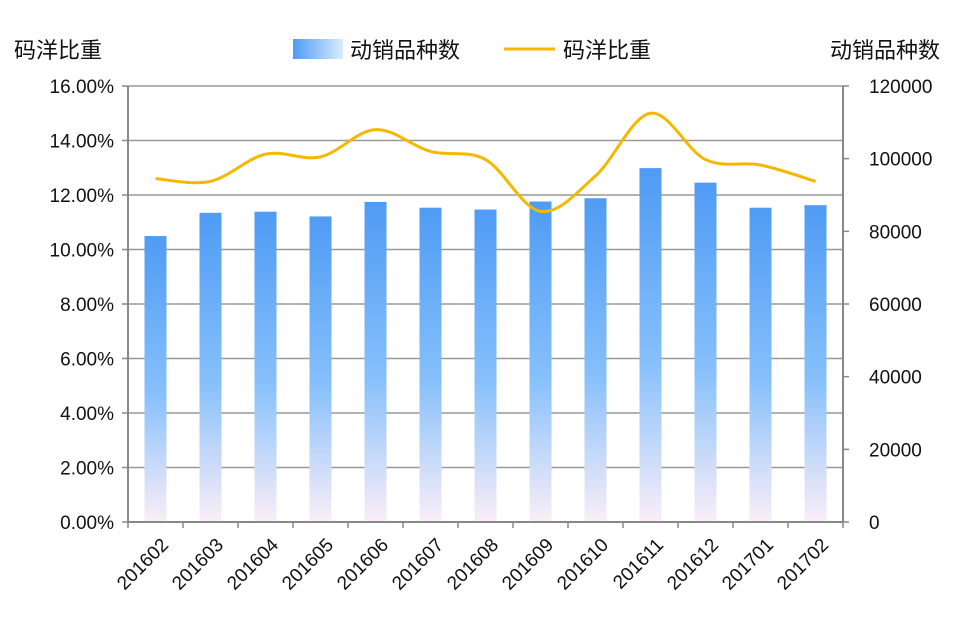  What do you see at coordinates (607, 51) in the screenshot?
I see `legend-label-line: 码洋比重` at bounding box center [607, 51].